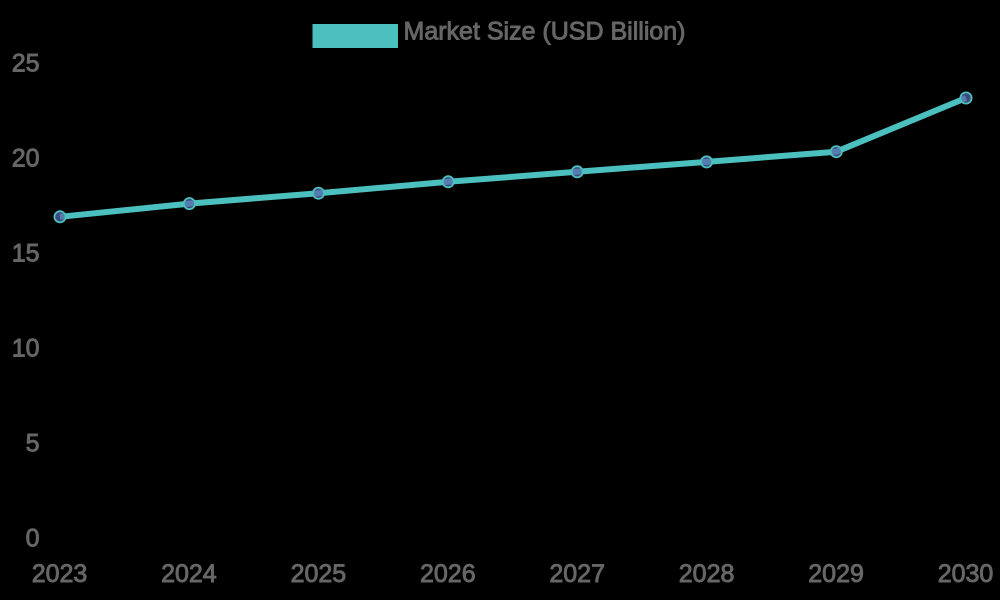 The height and width of the screenshot is (600, 1000). Describe the element at coordinates (26, 159) in the screenshot. I see `svg-text: 20` at that location.